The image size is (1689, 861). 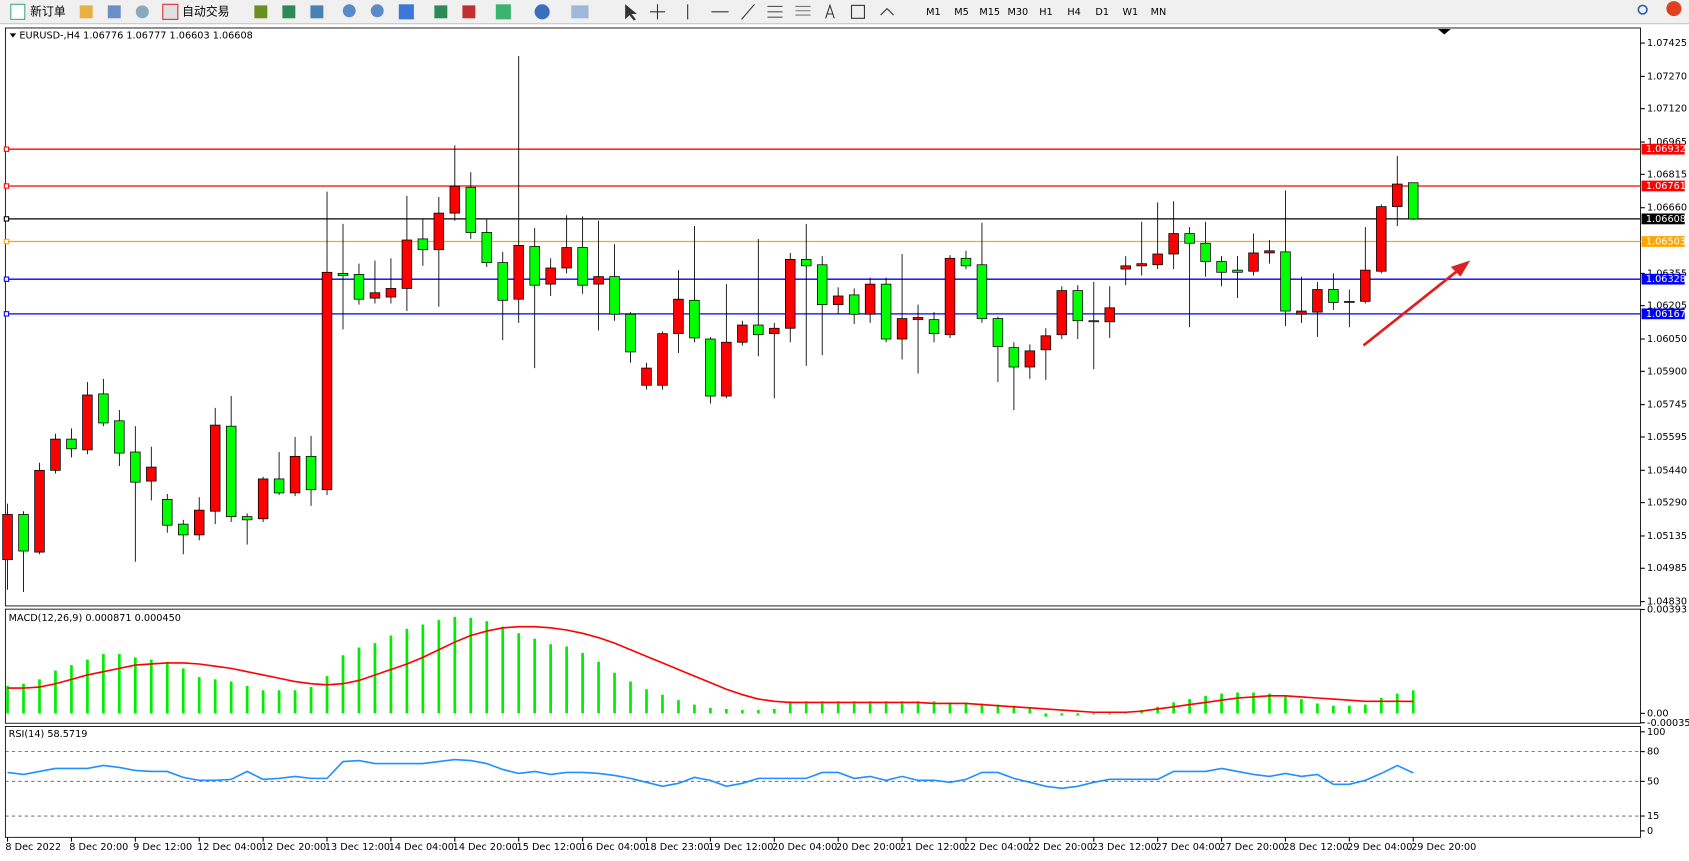 I want to click on zoom-out-icon, so click(x=377, y=11).